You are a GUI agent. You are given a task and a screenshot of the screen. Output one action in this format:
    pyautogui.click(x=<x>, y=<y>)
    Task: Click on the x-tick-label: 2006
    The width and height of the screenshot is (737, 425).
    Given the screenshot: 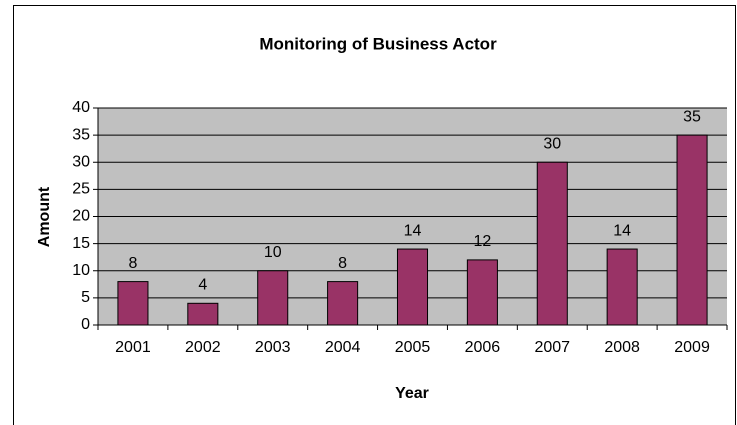 What is the action you would take?
    pyautogui.click(x=483, y=347)
    